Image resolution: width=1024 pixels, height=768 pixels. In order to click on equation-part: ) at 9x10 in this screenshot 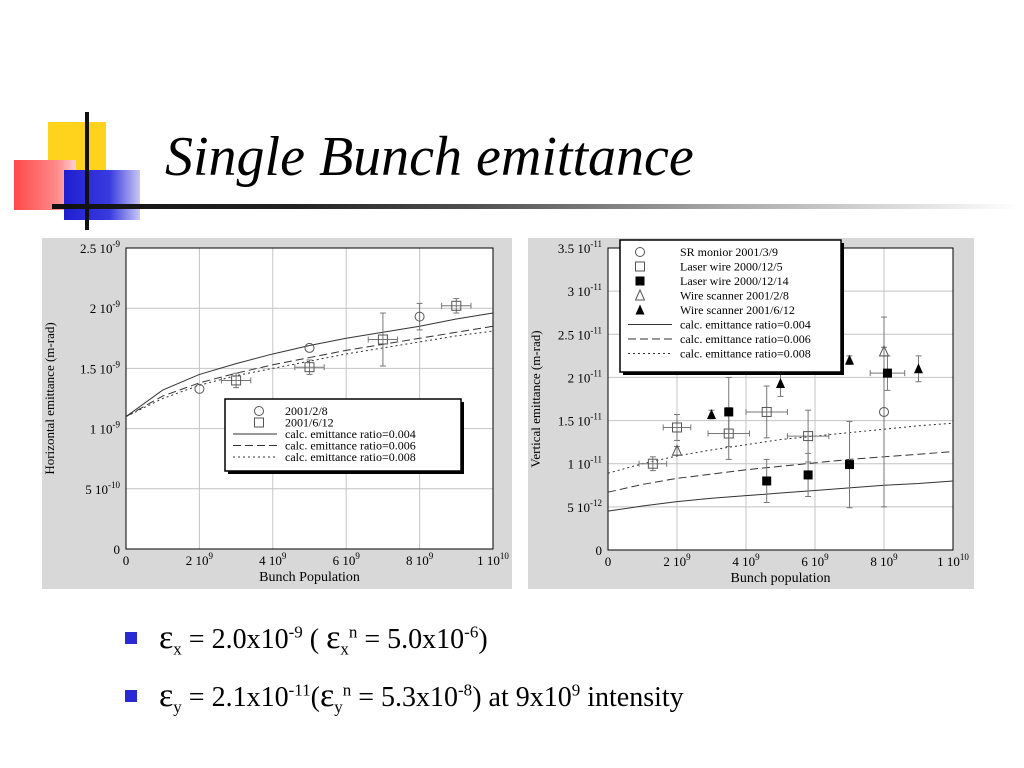, I will do `click(522, 697)`.